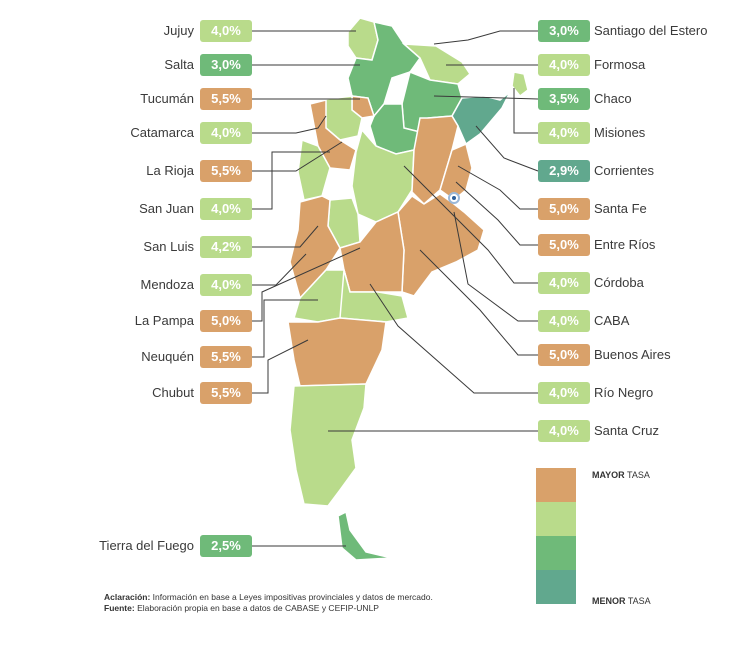 Image resolution: width=730 pixels, height=661 pixels. I want to click on rate-badge-cordoba: 4,0%, so click(564, 283).